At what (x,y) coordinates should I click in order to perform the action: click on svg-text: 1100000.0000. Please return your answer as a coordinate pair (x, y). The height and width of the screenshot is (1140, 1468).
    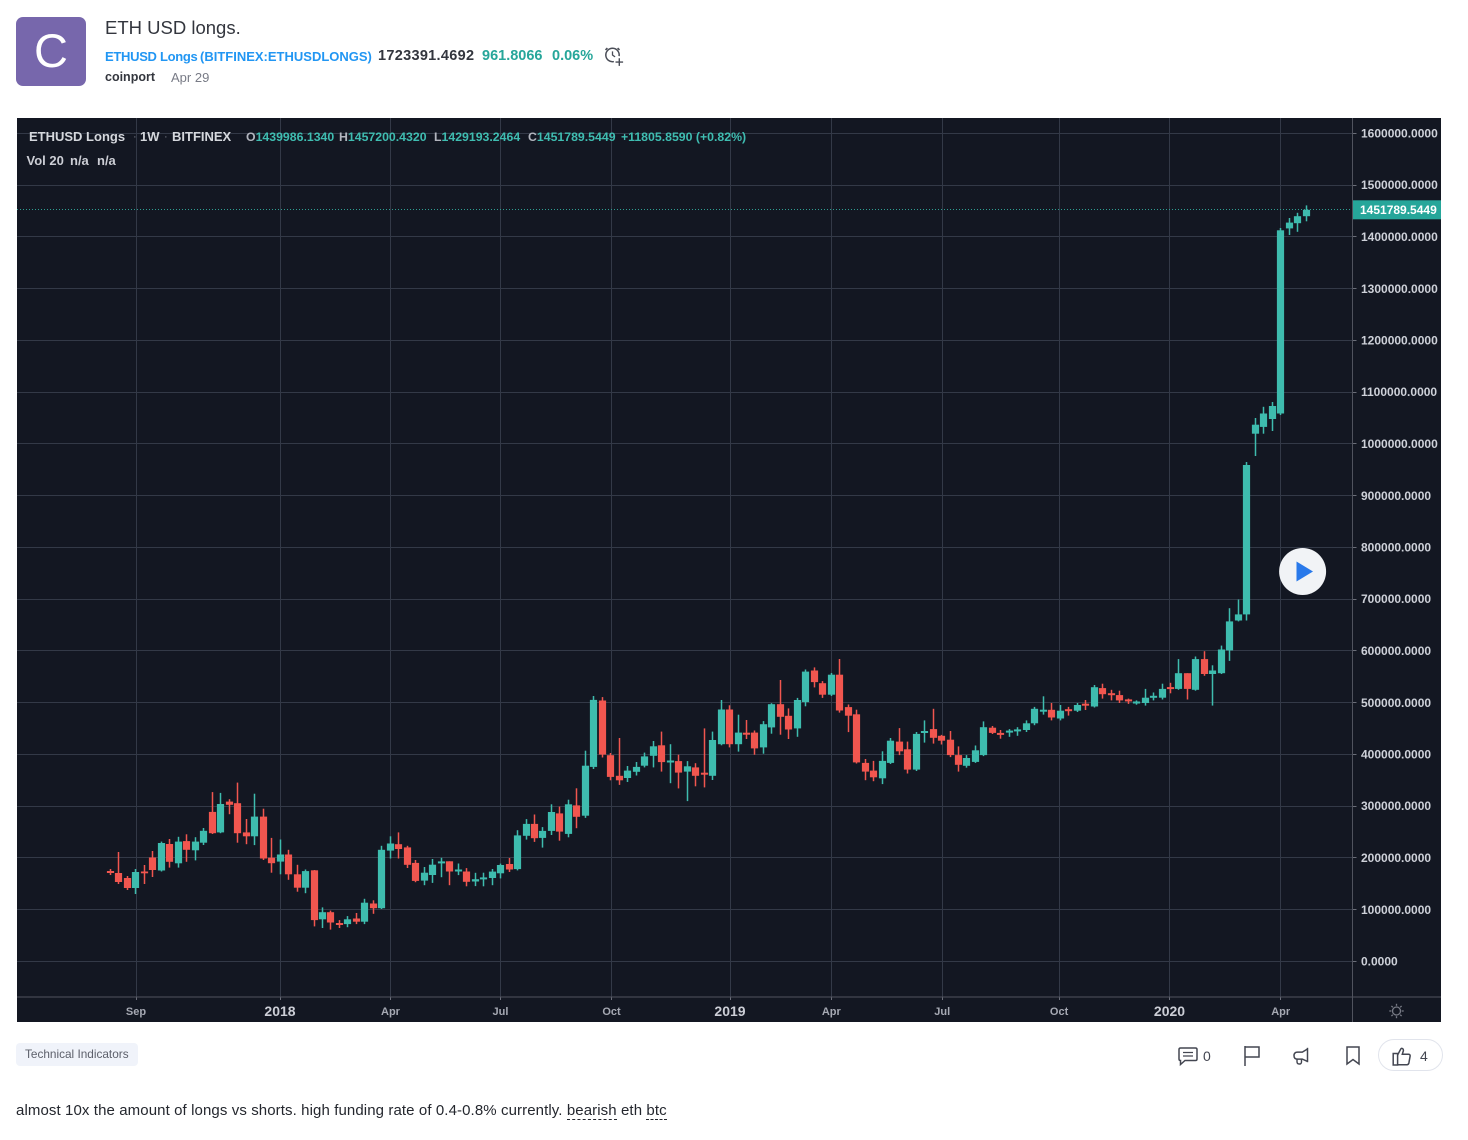
    Looking at the image, I should click on (1399, 392).